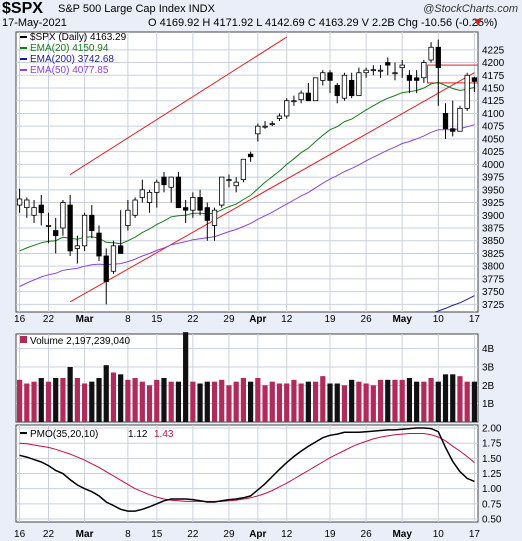  Describe the element at coordinates (493, 152) in the screenshot. I see `y-tick-label: 4025` at that location.